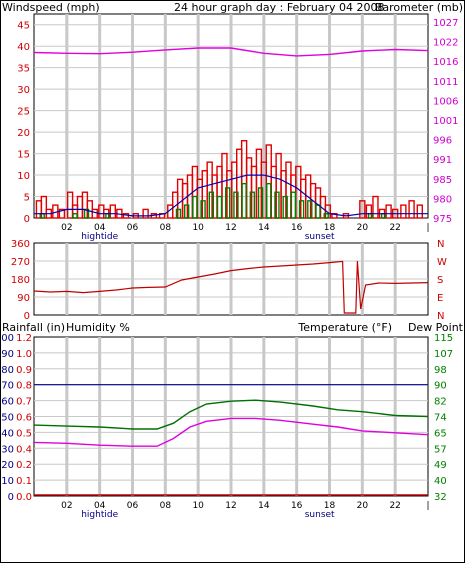 Image resolution: width=465 pixels, height=563 pixels. What do you see at coordinates (442, 262) in the screenshot?
I see `compass-tick-label: W` at bounding box center [442, 262].